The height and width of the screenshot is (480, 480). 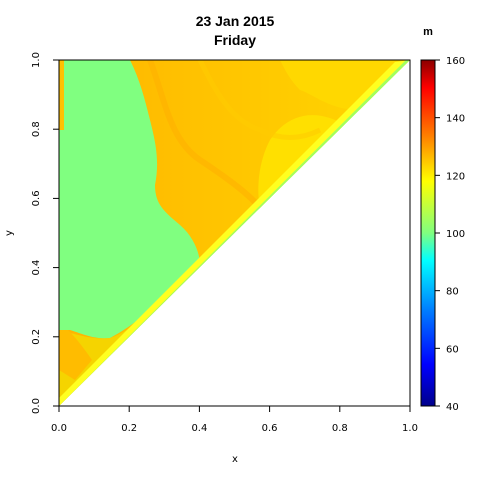 What do you see at coordinates (340, 428) in the screenshot?
I see `x-tick-label: 0.8` at bounding box center [340, 428].